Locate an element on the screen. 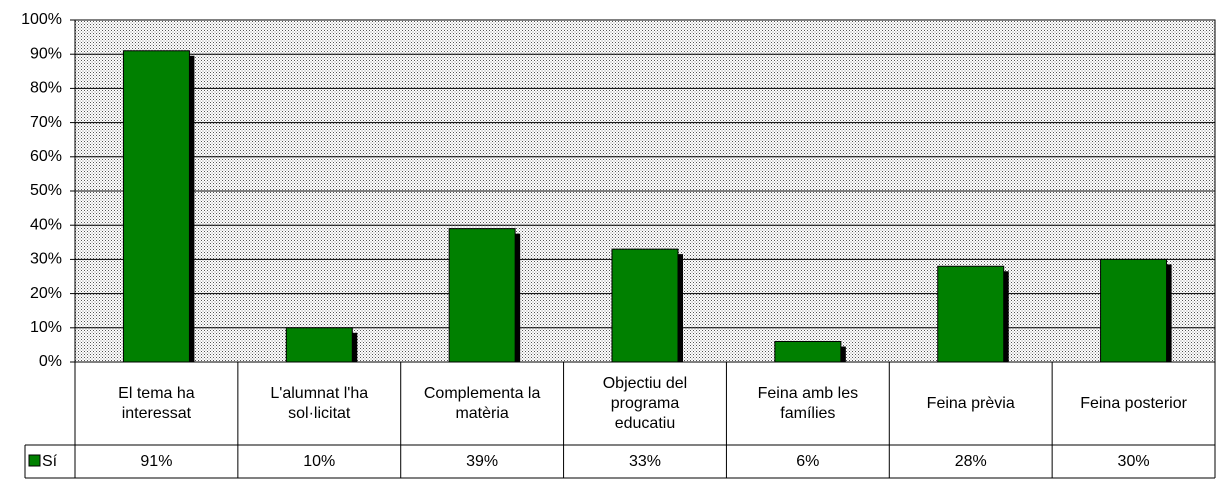 Image resolution: width=1218 pixels, height=479 pixels. data-table-value: 6% is located at coordinates (808, 461).